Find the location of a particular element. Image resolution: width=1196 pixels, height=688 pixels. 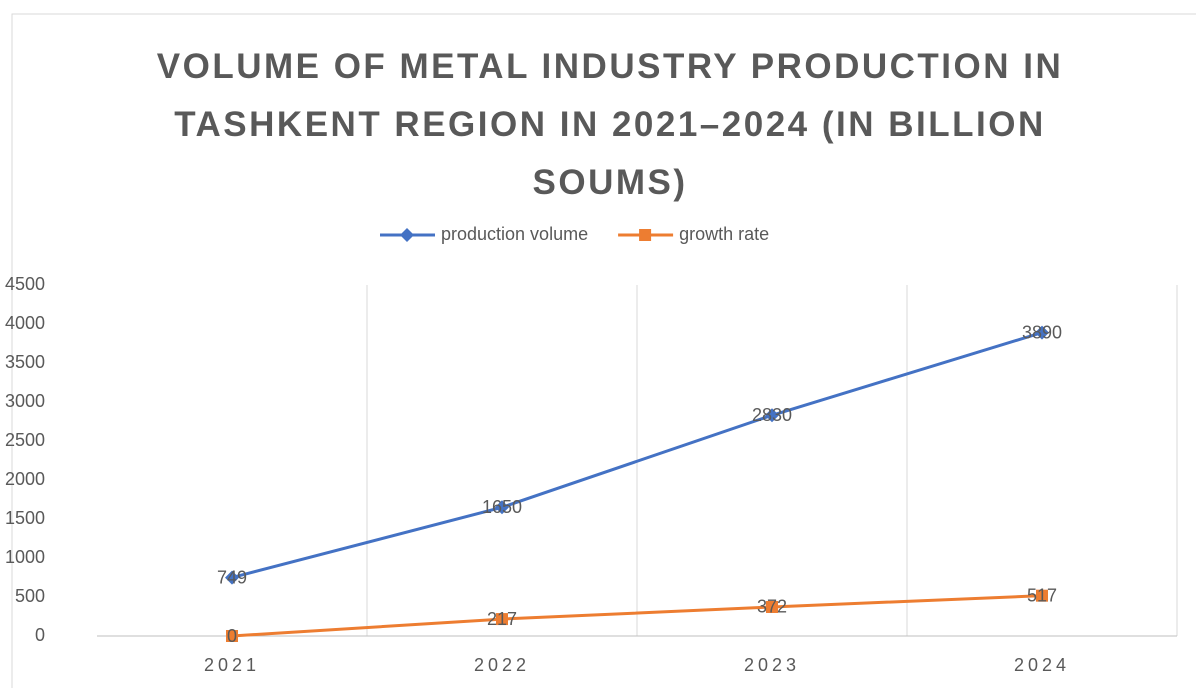

y-tick-label: 3000 is located at coordinates (25, 401).